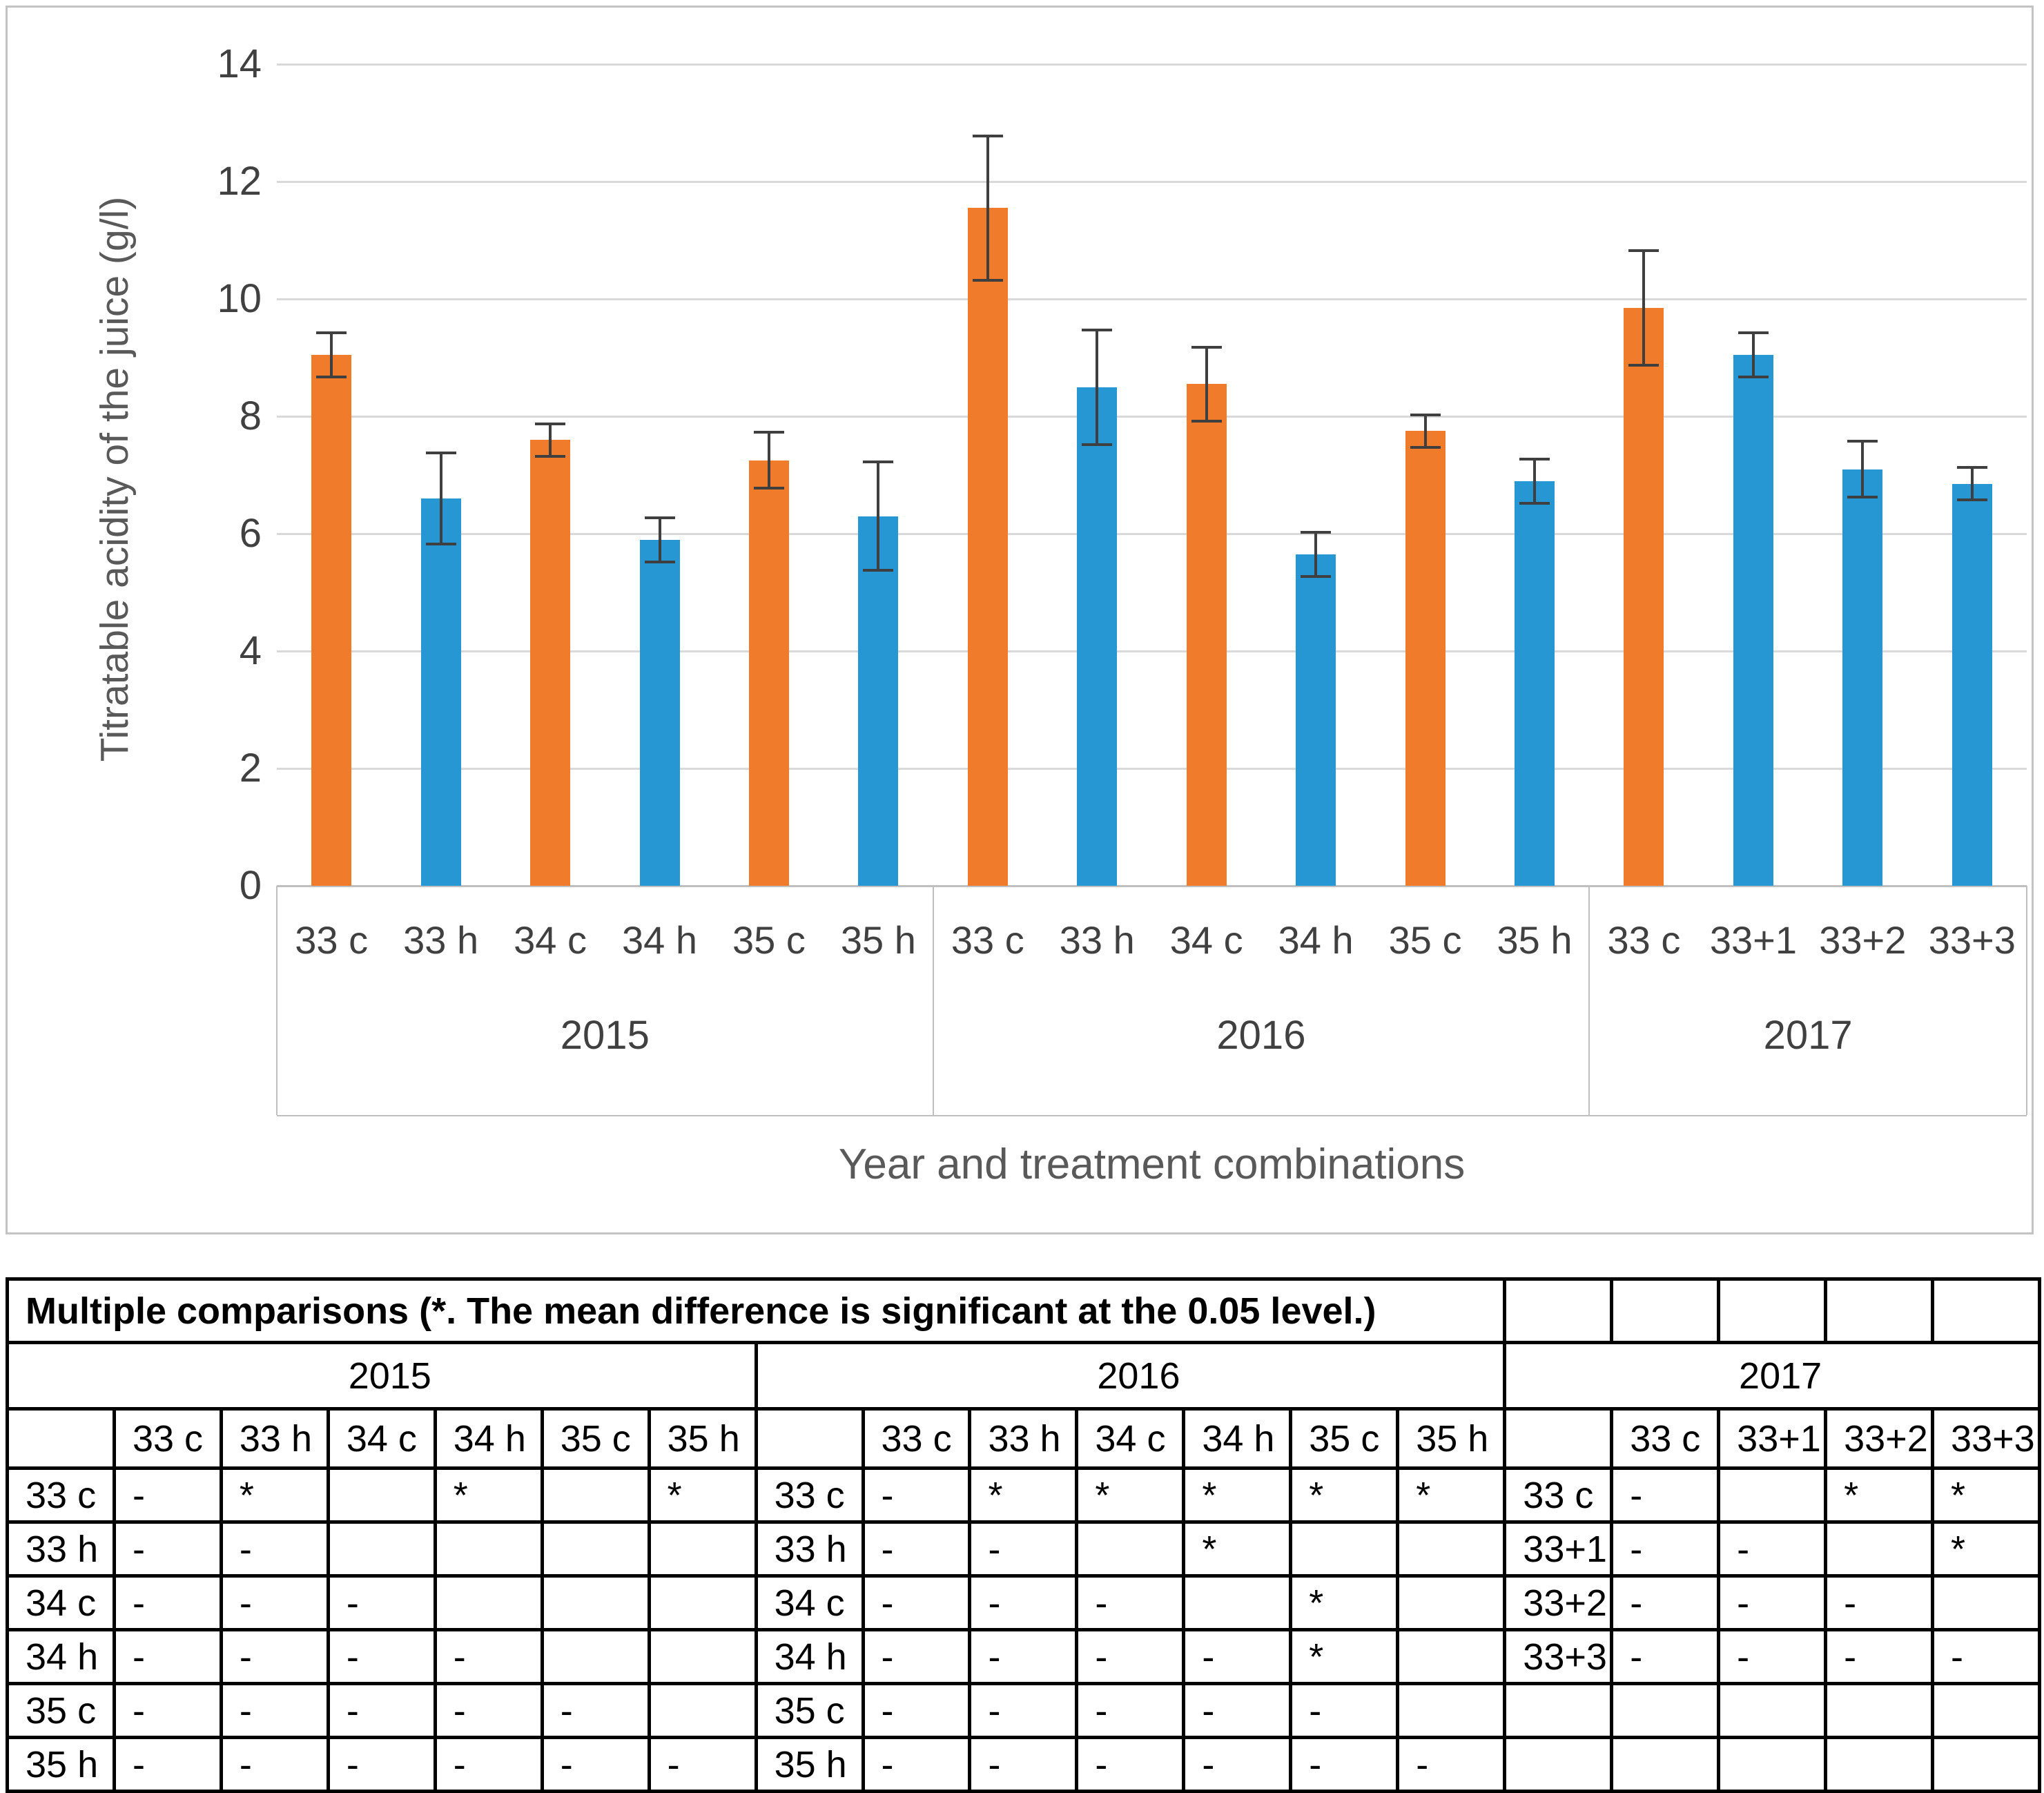 The image size is (2044, 1793). I want to click on cmp-row-label: 33+3, so click(1558, 1656).